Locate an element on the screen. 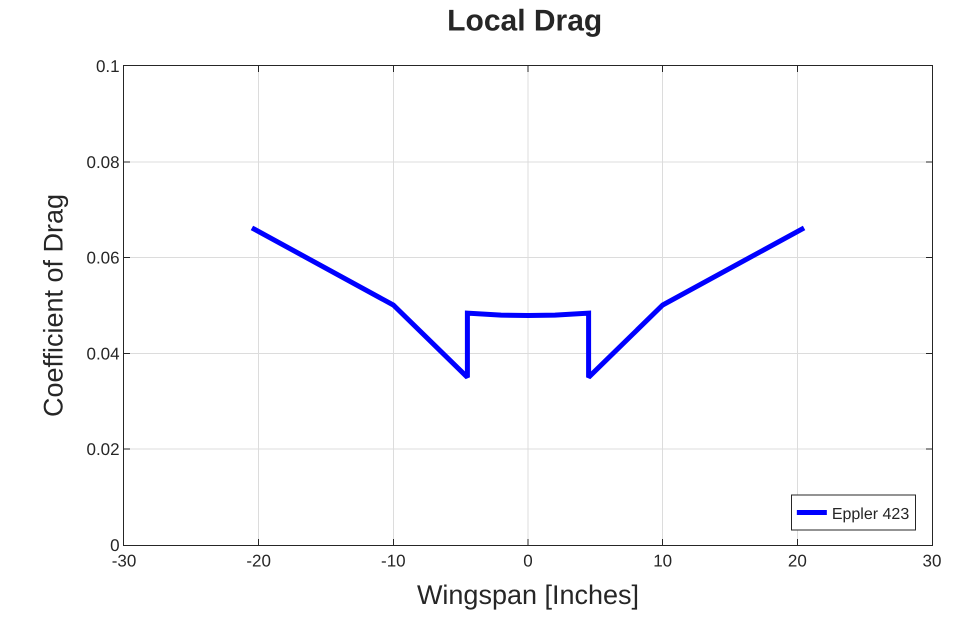 The image size is (954, 628). y-tick-label: 0.04 is located at coordinates (103, 354).